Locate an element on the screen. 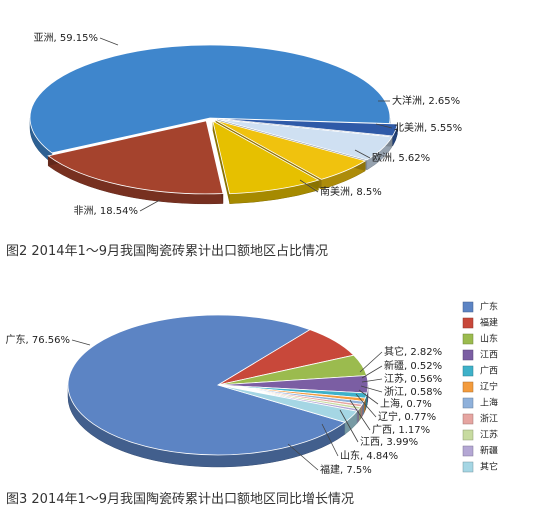 This screenshot has height=527, width=559. data-label-asia: 亚洲, 59.15% is located at coordinates (66, 38).